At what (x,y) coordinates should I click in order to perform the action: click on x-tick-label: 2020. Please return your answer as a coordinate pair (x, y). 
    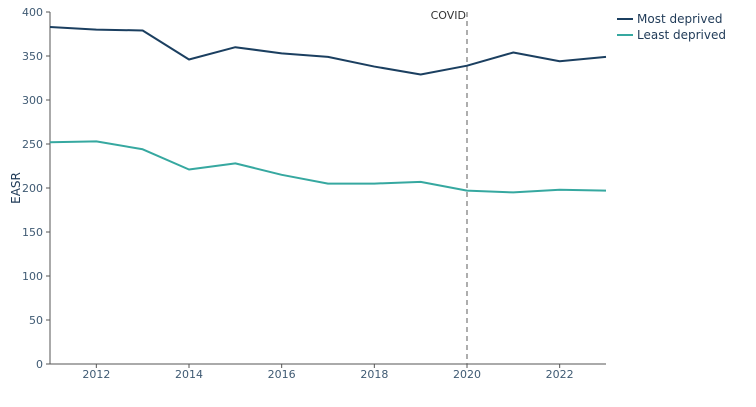
    Looking at the image, I should click on (467, 374).